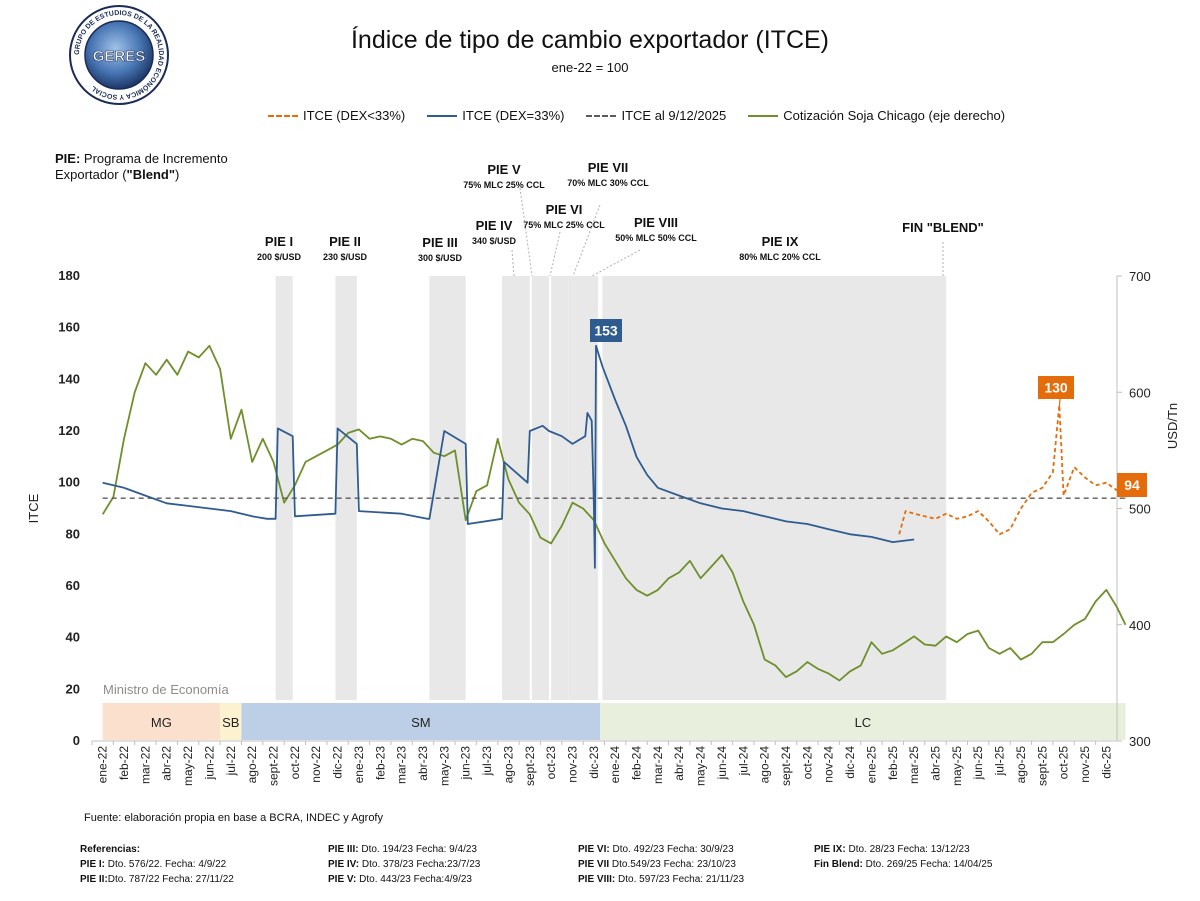 The height and width of the screenshot is (901, 1200). I want to click on y2-axis-title: USD/Tn, so click(1172, 426).